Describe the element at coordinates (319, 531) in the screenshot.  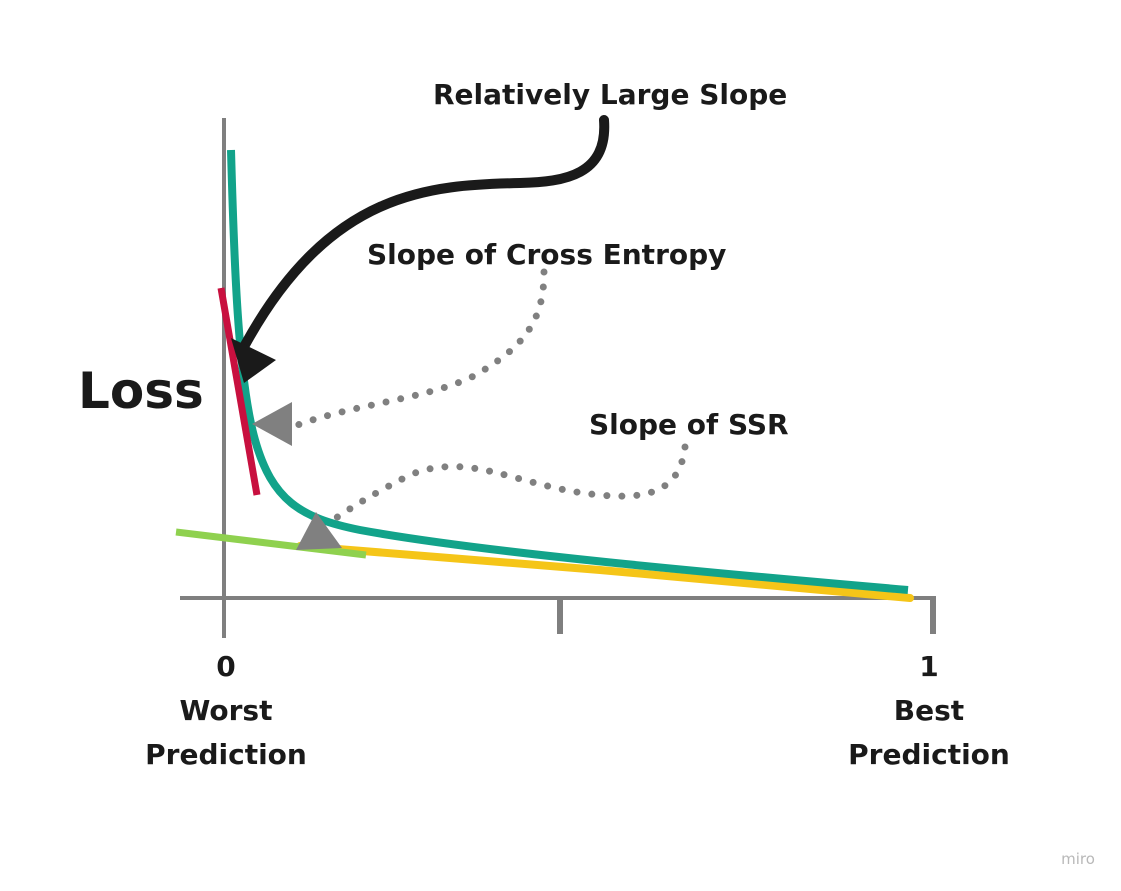
I see `ssr-dotted-arrowhead` at that location.